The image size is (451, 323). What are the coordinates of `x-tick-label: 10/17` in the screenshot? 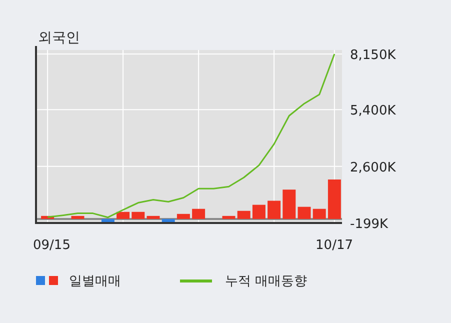 It's located at (334, 245).